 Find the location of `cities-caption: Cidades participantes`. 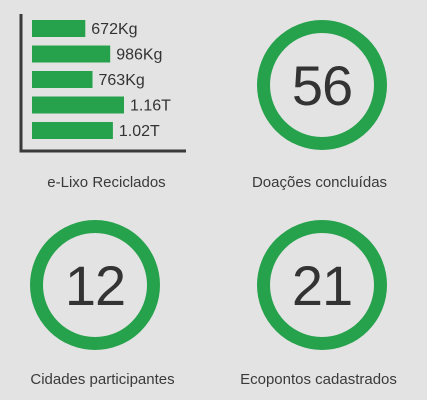

cities-caption: Cidades participantes is located at coordinates (102, 379).